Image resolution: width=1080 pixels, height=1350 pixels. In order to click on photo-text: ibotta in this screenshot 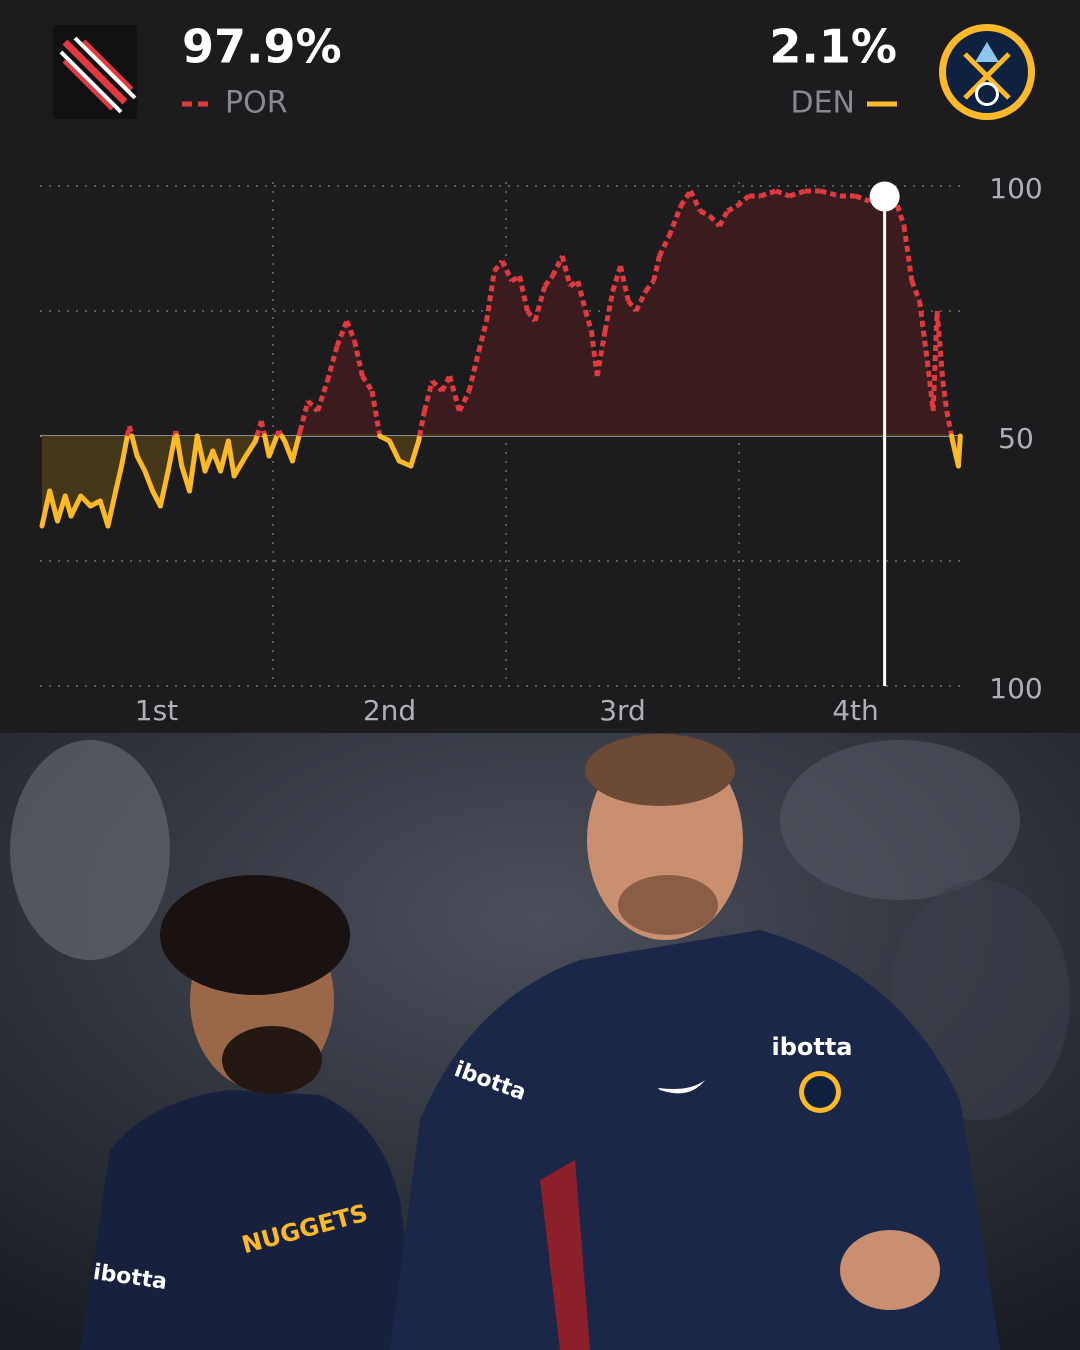, I will do `click(811, 1047)`.